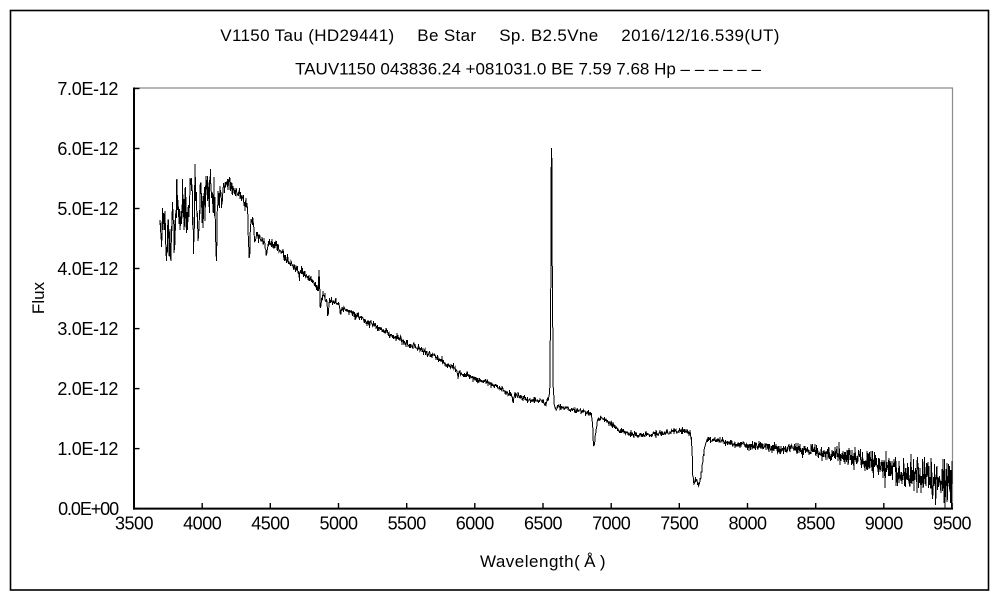 The image size is (1000, 600). Describe the element at coordinates (87, 389) in the screenshot. I see `svg-text: 2.0E-12` at that location.